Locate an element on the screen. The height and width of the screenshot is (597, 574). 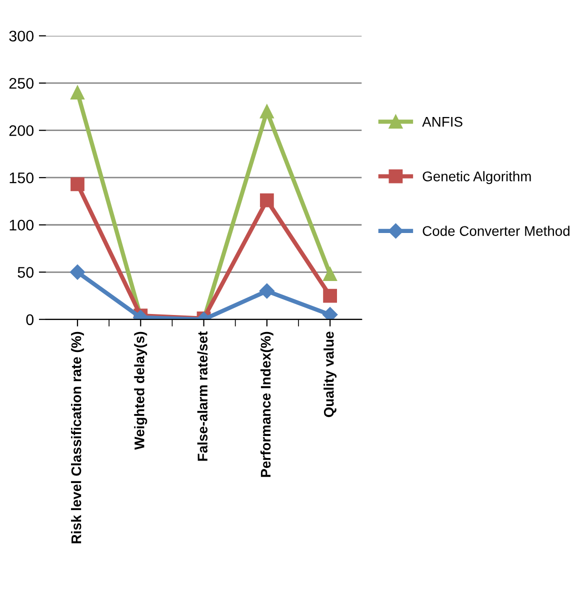
x-tick-label: Quality value is located at coordinates (330, 375).